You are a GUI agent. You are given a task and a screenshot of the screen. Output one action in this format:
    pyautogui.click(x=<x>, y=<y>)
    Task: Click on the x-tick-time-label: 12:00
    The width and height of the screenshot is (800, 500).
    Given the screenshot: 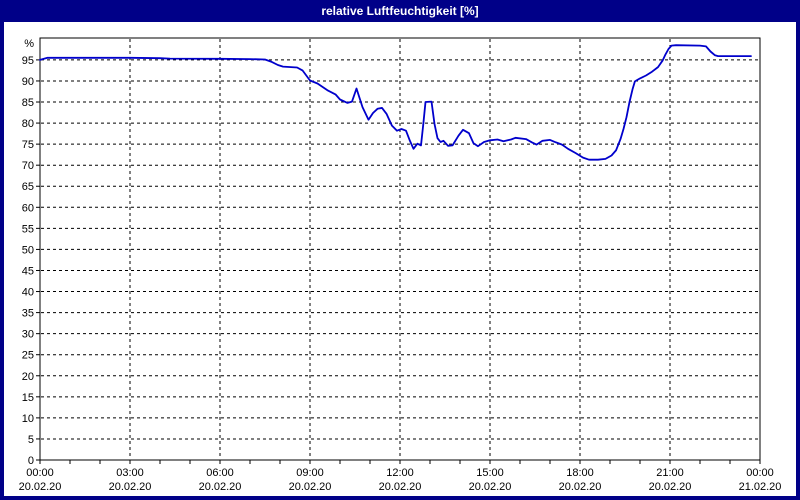 What is the action you would take?
    pyautogui.click(x=400, y=473)
    